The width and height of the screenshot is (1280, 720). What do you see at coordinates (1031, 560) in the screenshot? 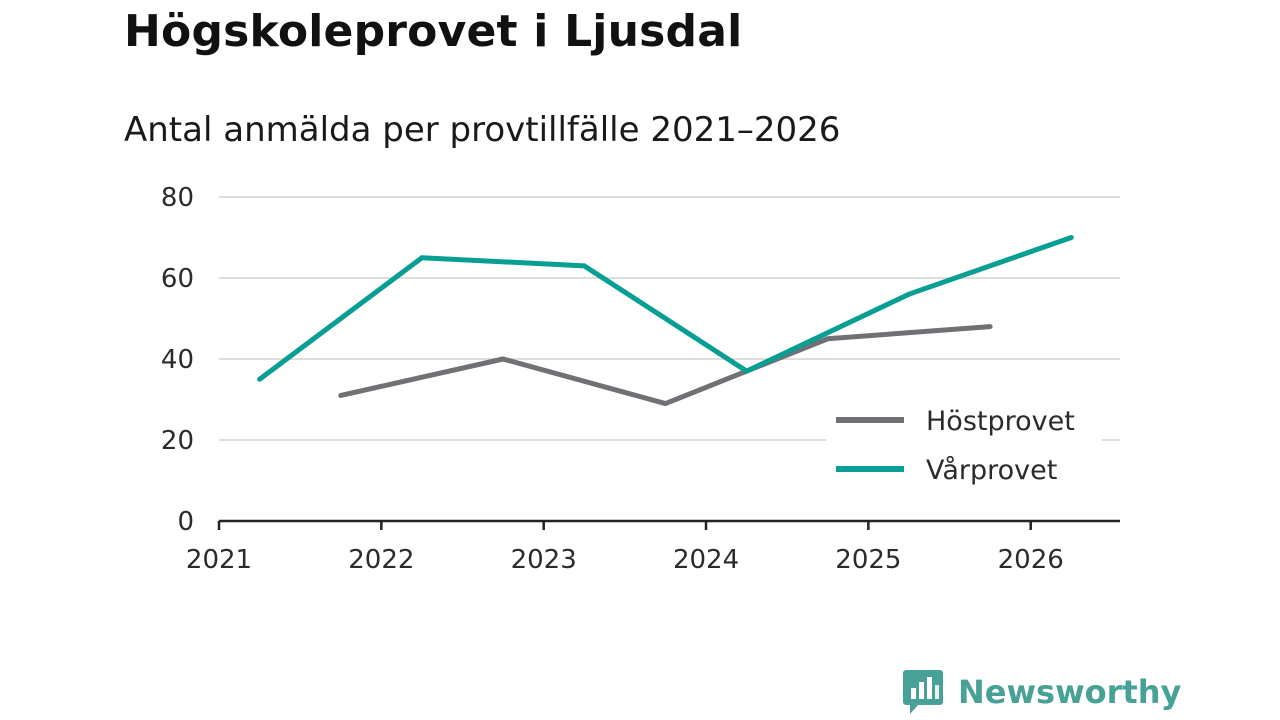
I see `x-tick-label-2026: 2026` at bounding box center [1031, 560].